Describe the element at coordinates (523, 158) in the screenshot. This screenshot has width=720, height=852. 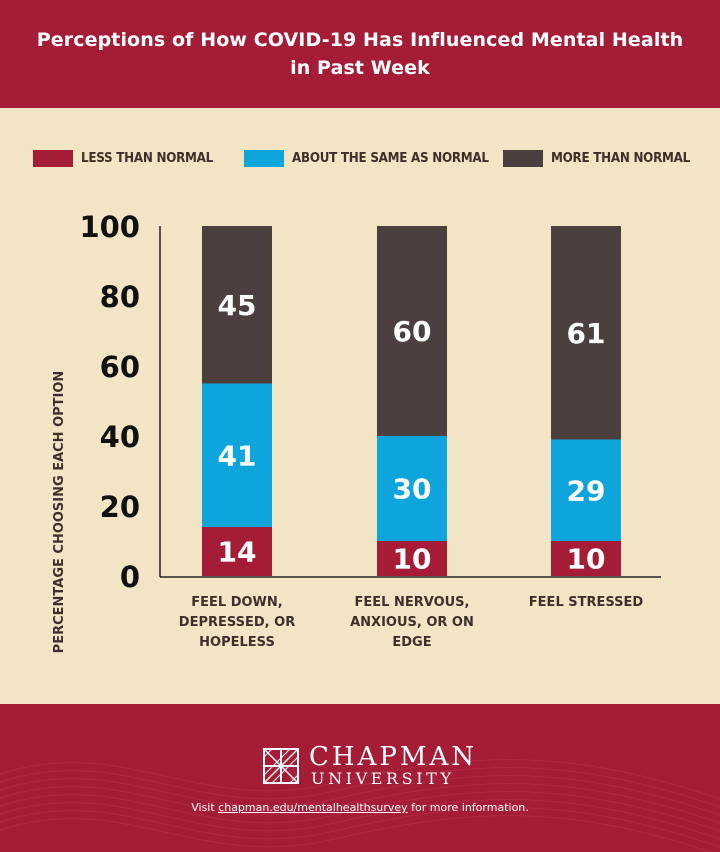
I see `legend-swatch-more` at that location.